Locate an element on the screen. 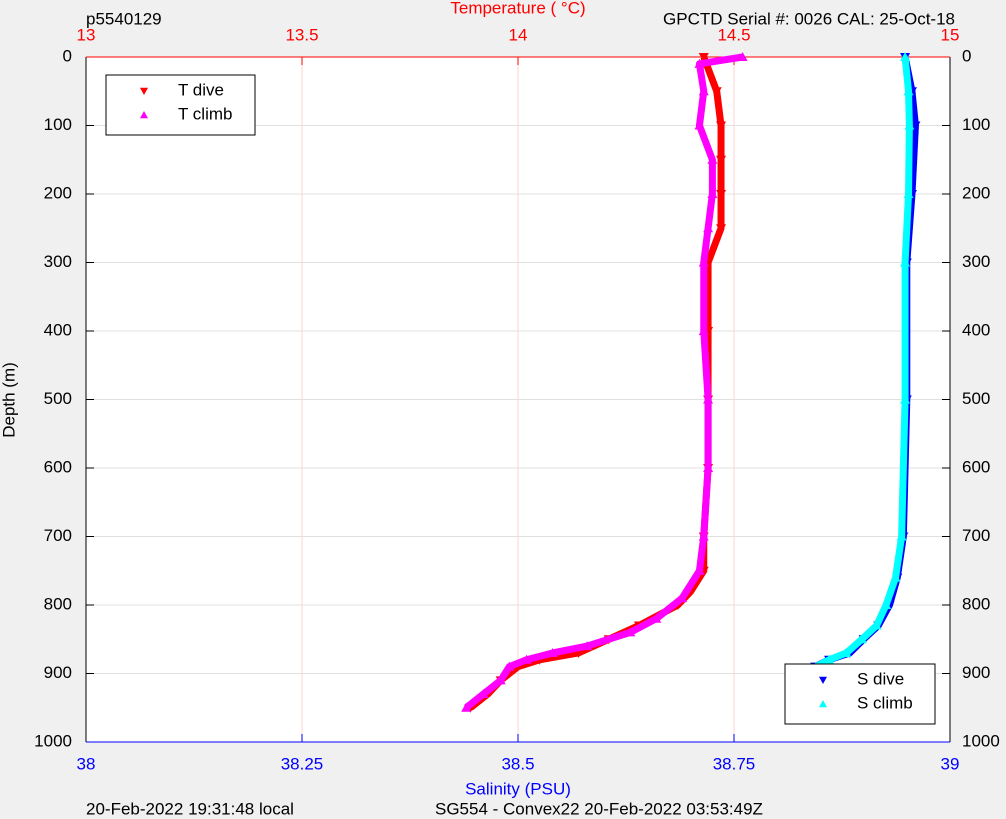 This screenshot has height=819, width=1006. x-tick-label: 38.25 is located at coordinates (302, 763).